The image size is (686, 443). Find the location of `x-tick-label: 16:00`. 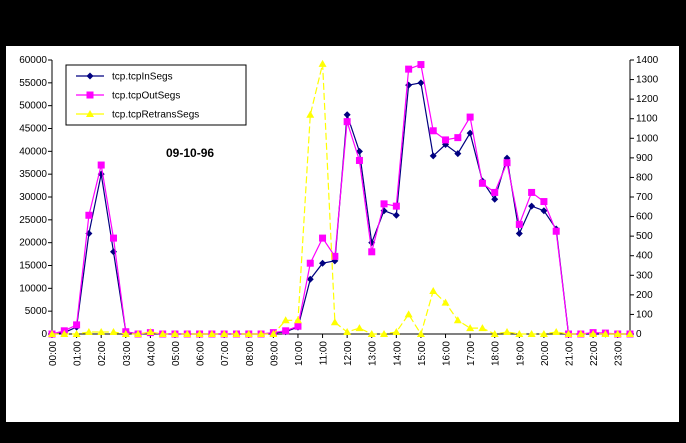

x-tick-label: 16:00 is located at coordinates (447, 353).